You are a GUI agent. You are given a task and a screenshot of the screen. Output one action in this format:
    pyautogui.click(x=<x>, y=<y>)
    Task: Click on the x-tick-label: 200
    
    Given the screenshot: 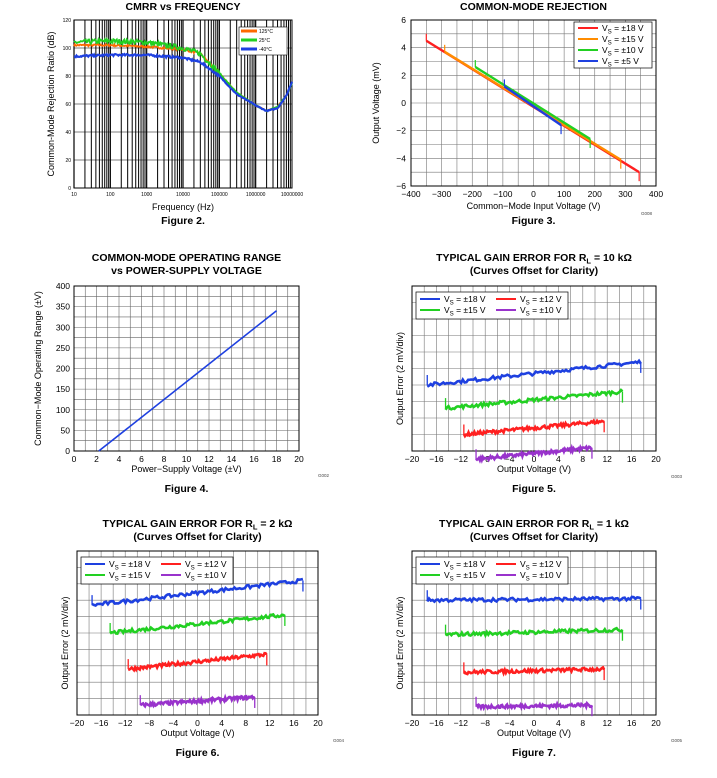 What is the action you would take?
    pyautogui.click(x=595, y=194)
    